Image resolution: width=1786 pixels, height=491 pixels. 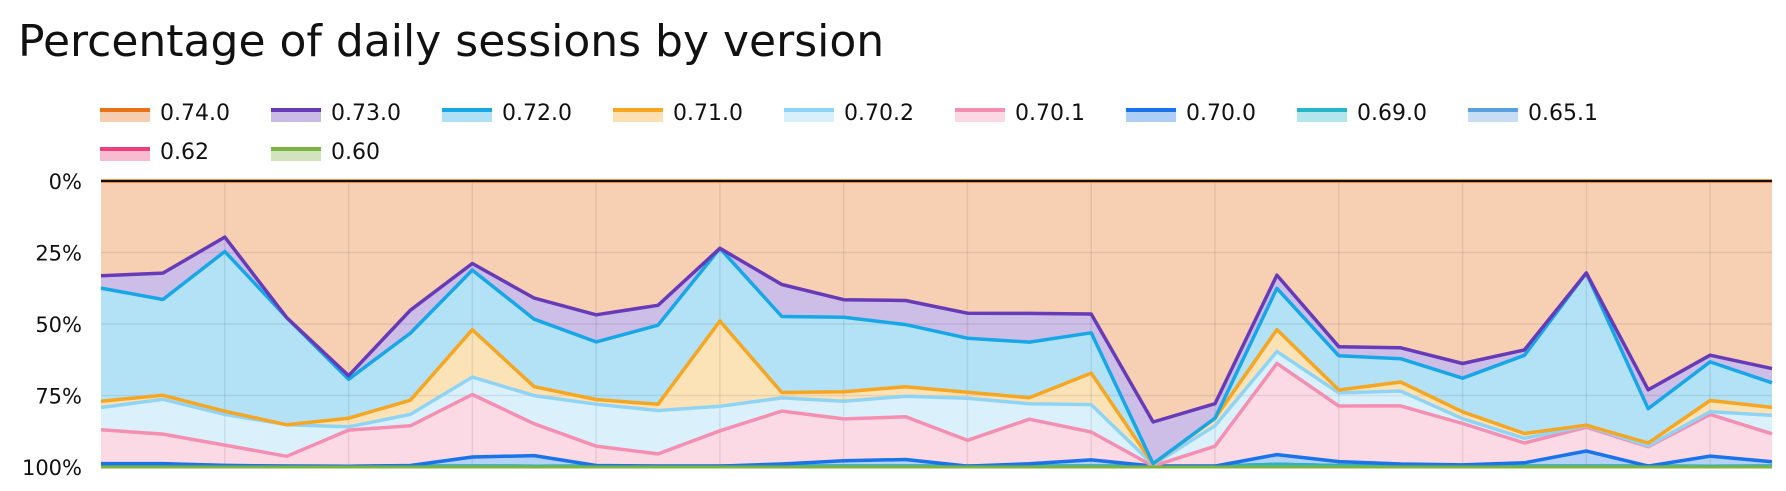 I want to click on y-tick-label: 100%, so click(x=52, y=468).